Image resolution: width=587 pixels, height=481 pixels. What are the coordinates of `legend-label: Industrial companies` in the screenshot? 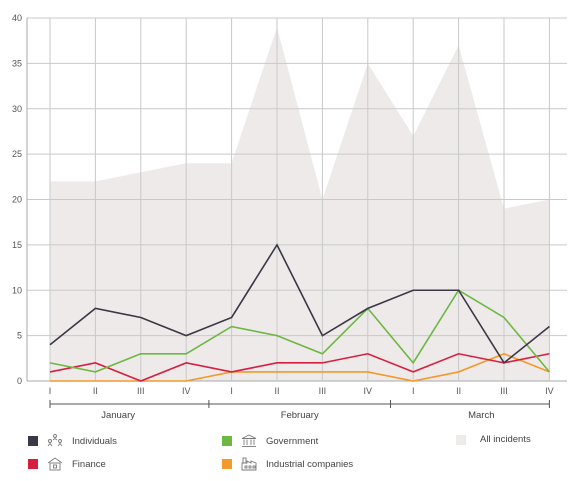 It's located at (310, 464).